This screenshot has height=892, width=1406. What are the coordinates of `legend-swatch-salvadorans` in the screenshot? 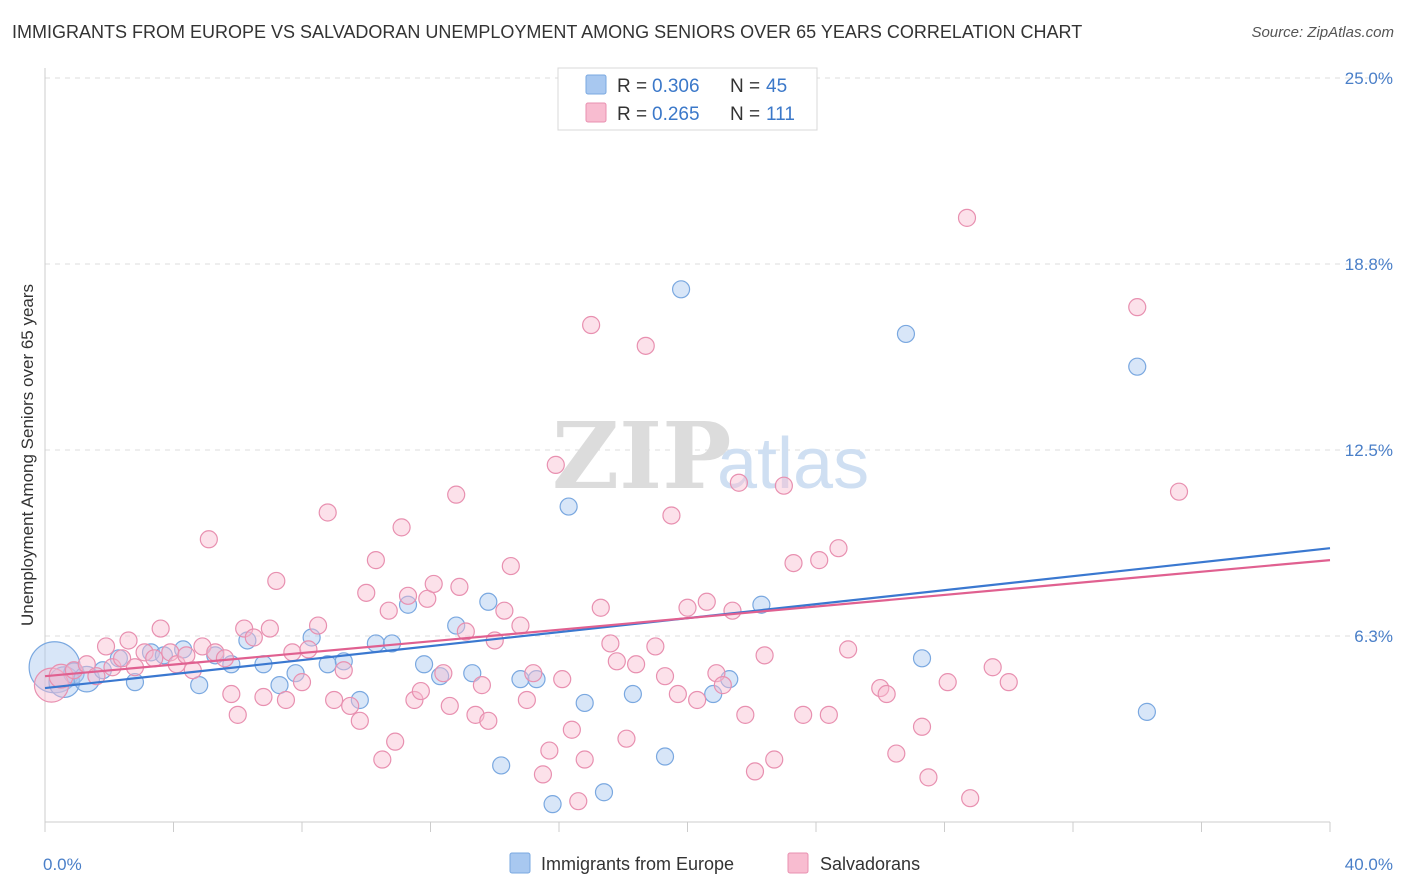 It's located at (596, 112).